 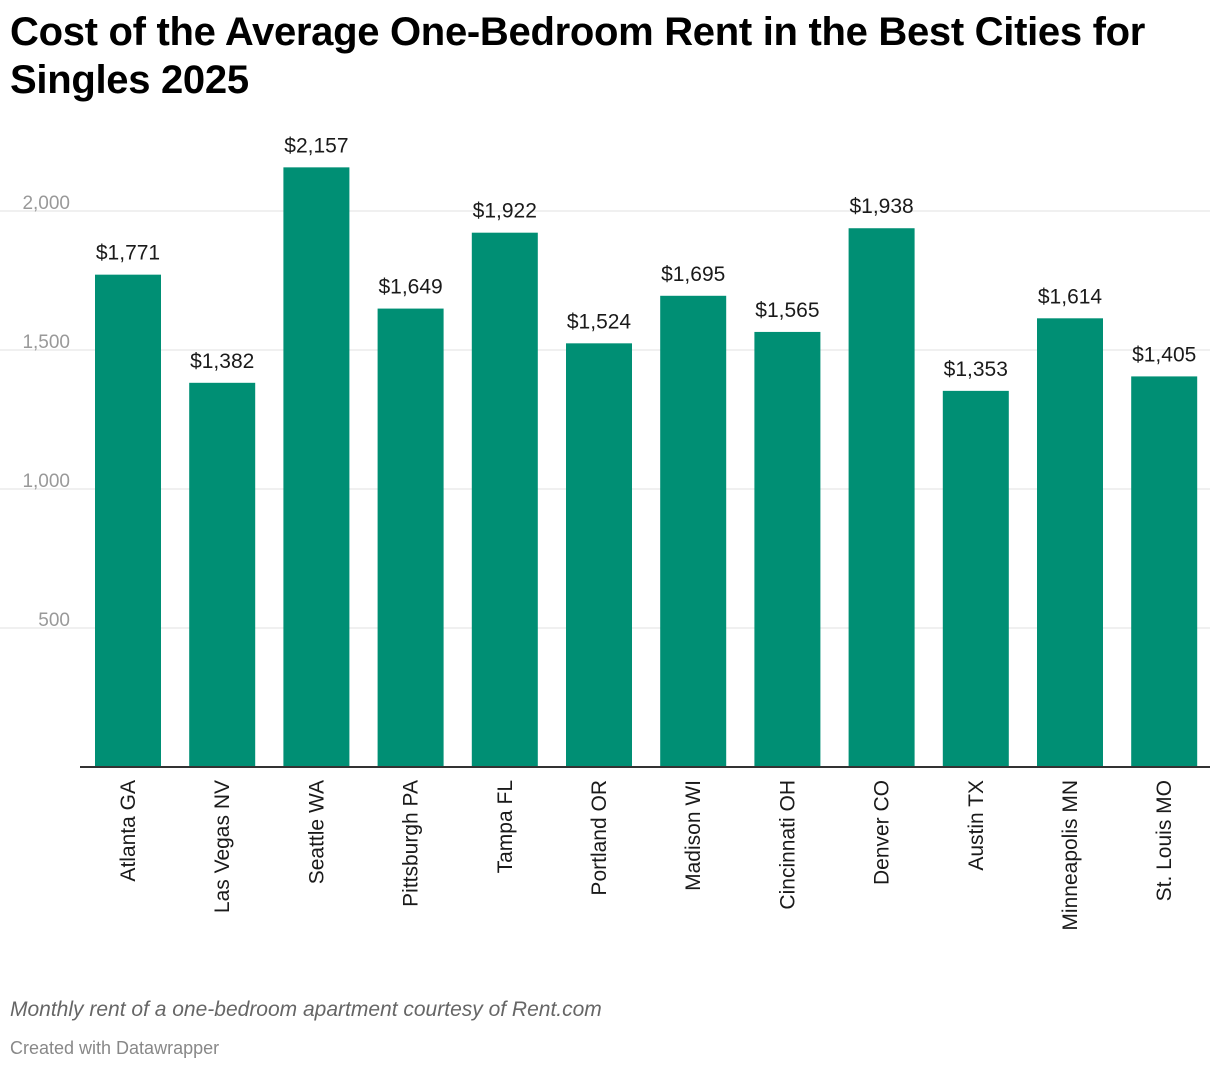 I want to click on data-label: $1,938, so click(x=881, y=206).